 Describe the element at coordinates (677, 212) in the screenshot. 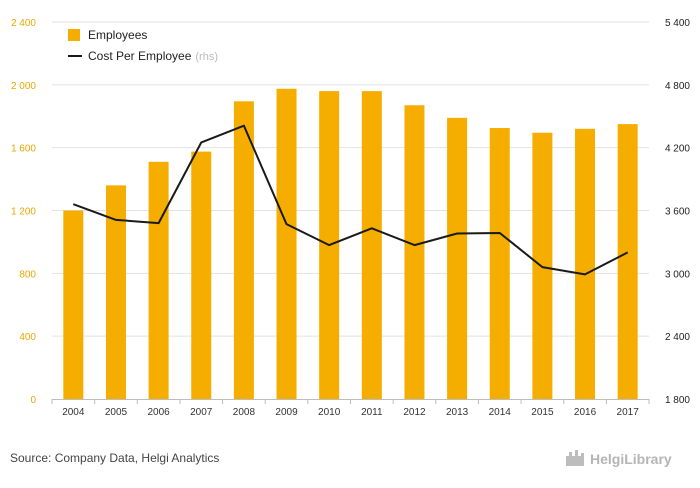

I see `y-right-tick-label: 3 600` at that location.